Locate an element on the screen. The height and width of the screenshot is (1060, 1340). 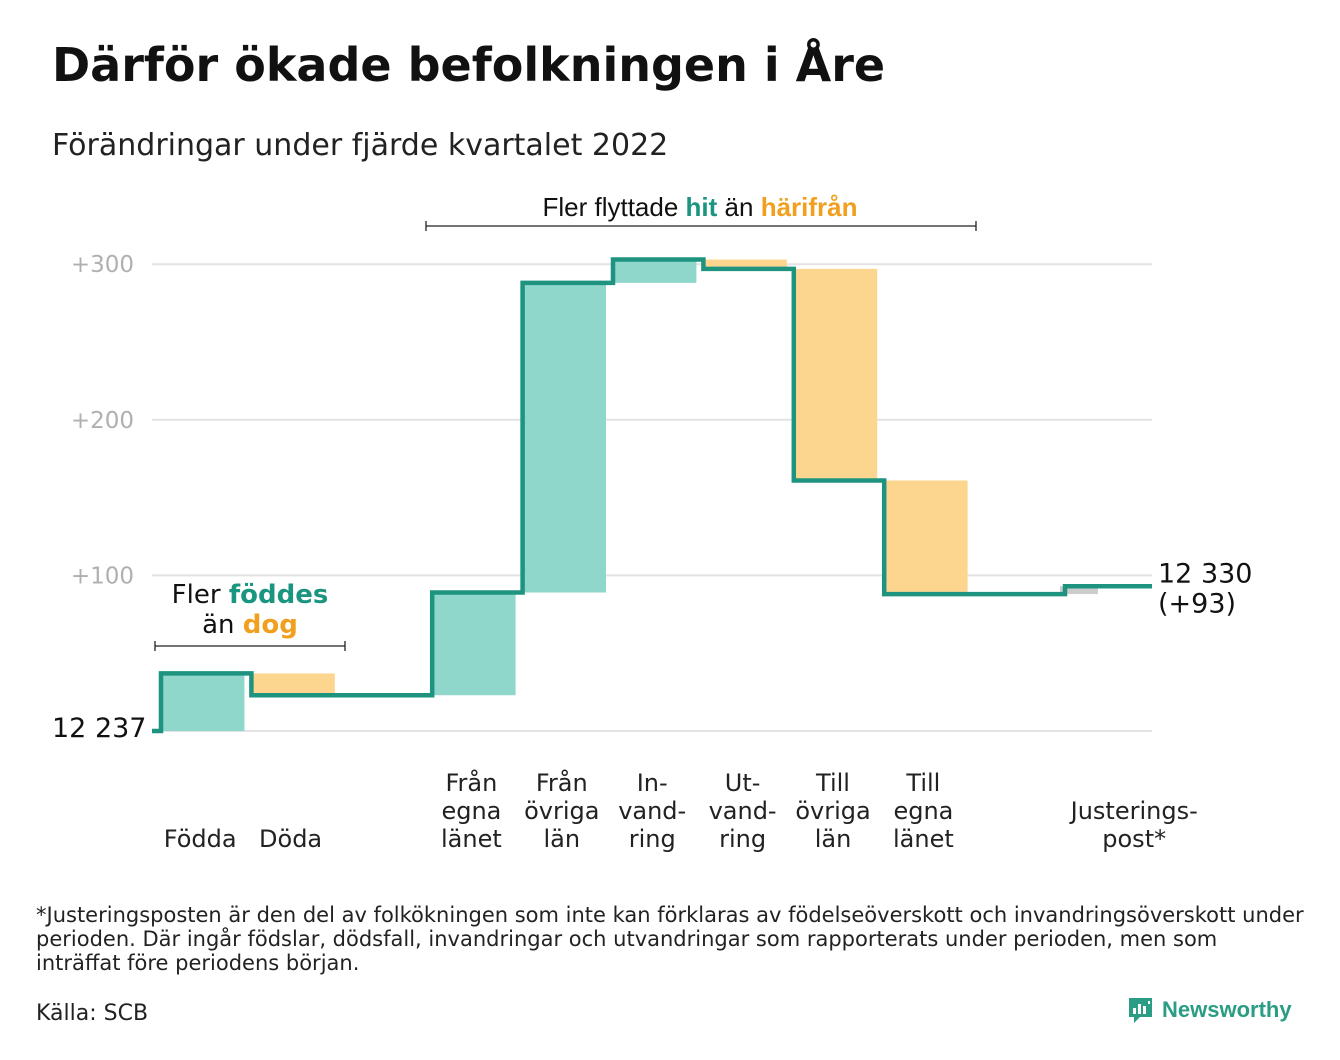
bar-till-egna-länet is located at coordinates (926, 537).